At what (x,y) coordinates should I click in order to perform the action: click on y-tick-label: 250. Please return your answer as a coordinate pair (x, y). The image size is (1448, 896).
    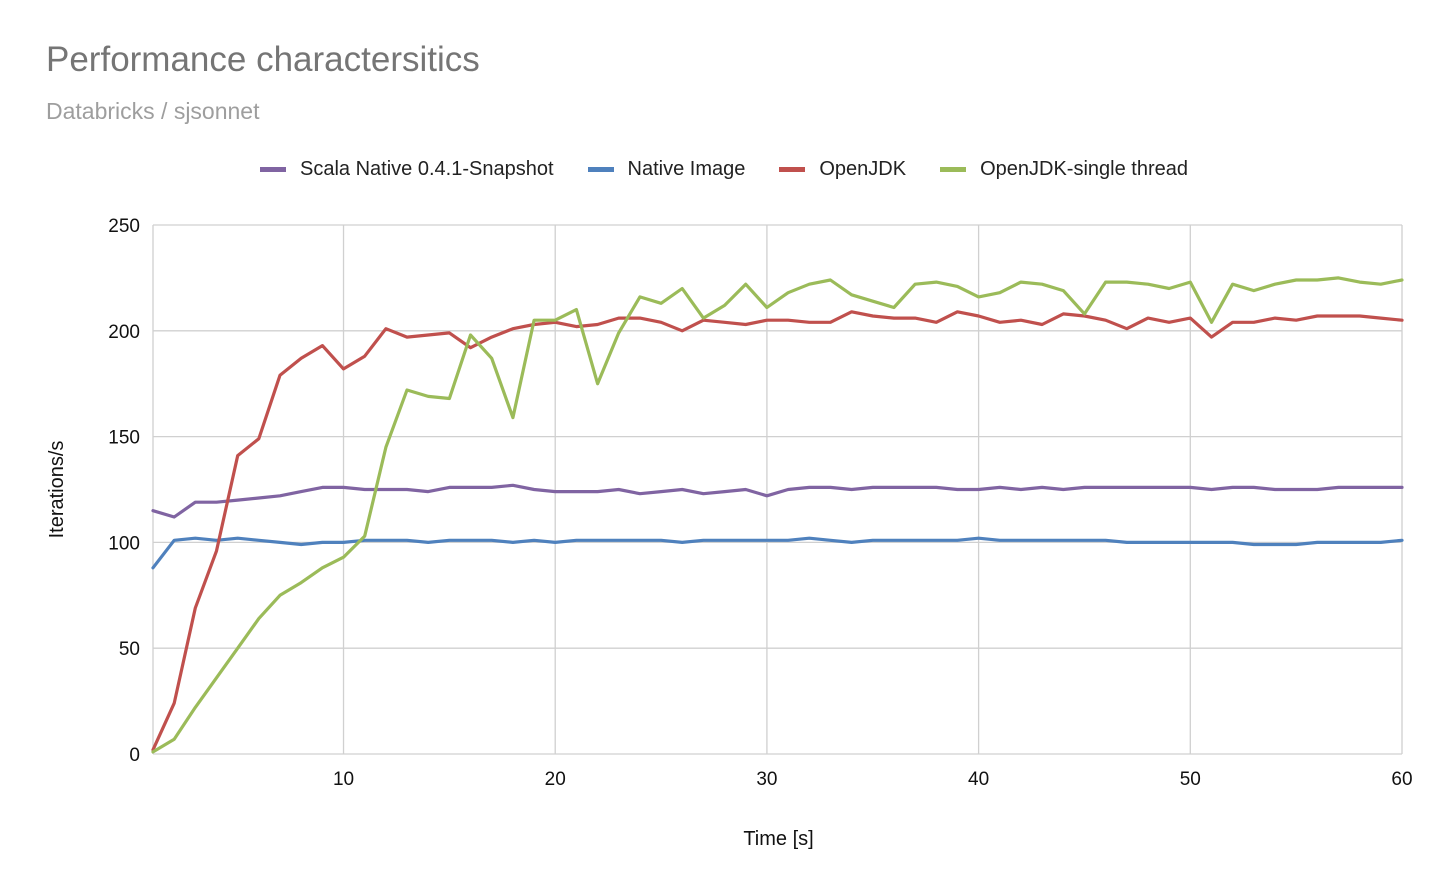
    Looking at the image, I should click on (124, 226).